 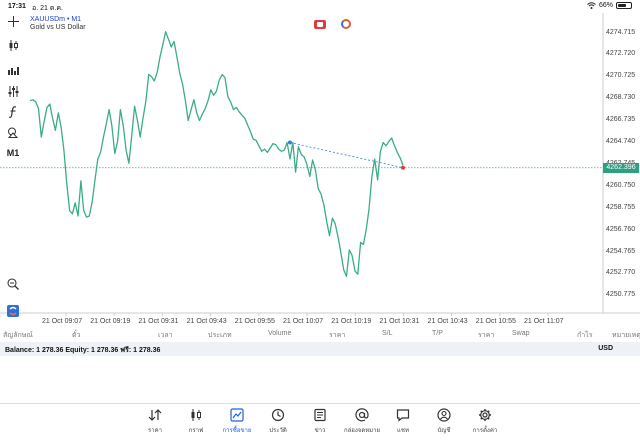 What do you see at coordinates (158, 321) in the screenshot?
I see `time-tick-label: 21 Oct 09:31` at bounding box center [158, 321].